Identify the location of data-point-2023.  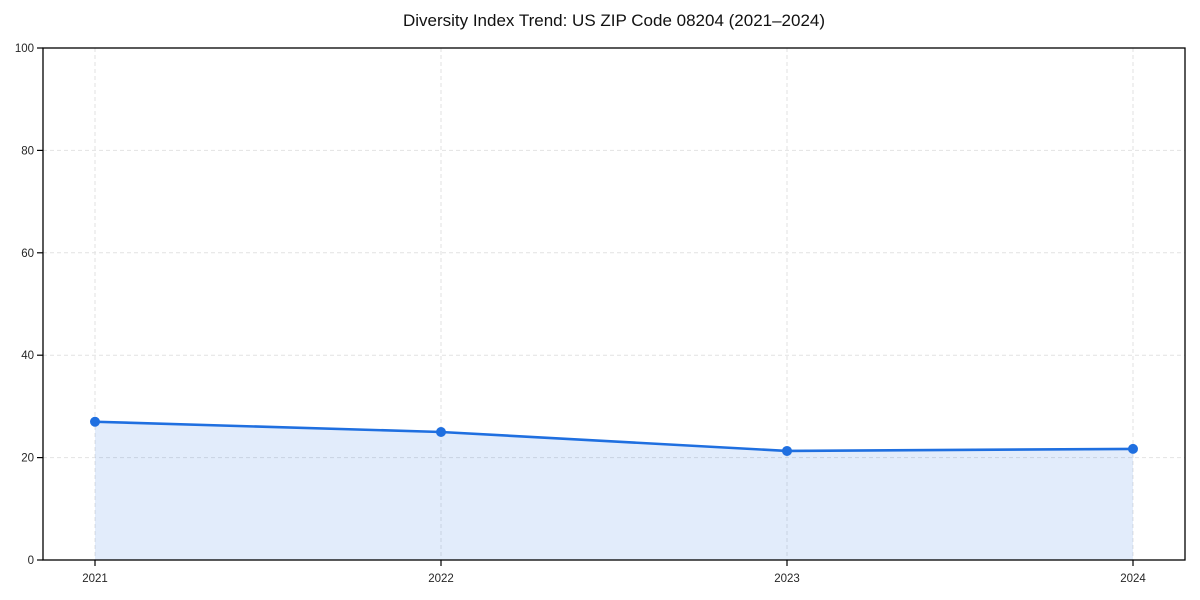
(787, 450).